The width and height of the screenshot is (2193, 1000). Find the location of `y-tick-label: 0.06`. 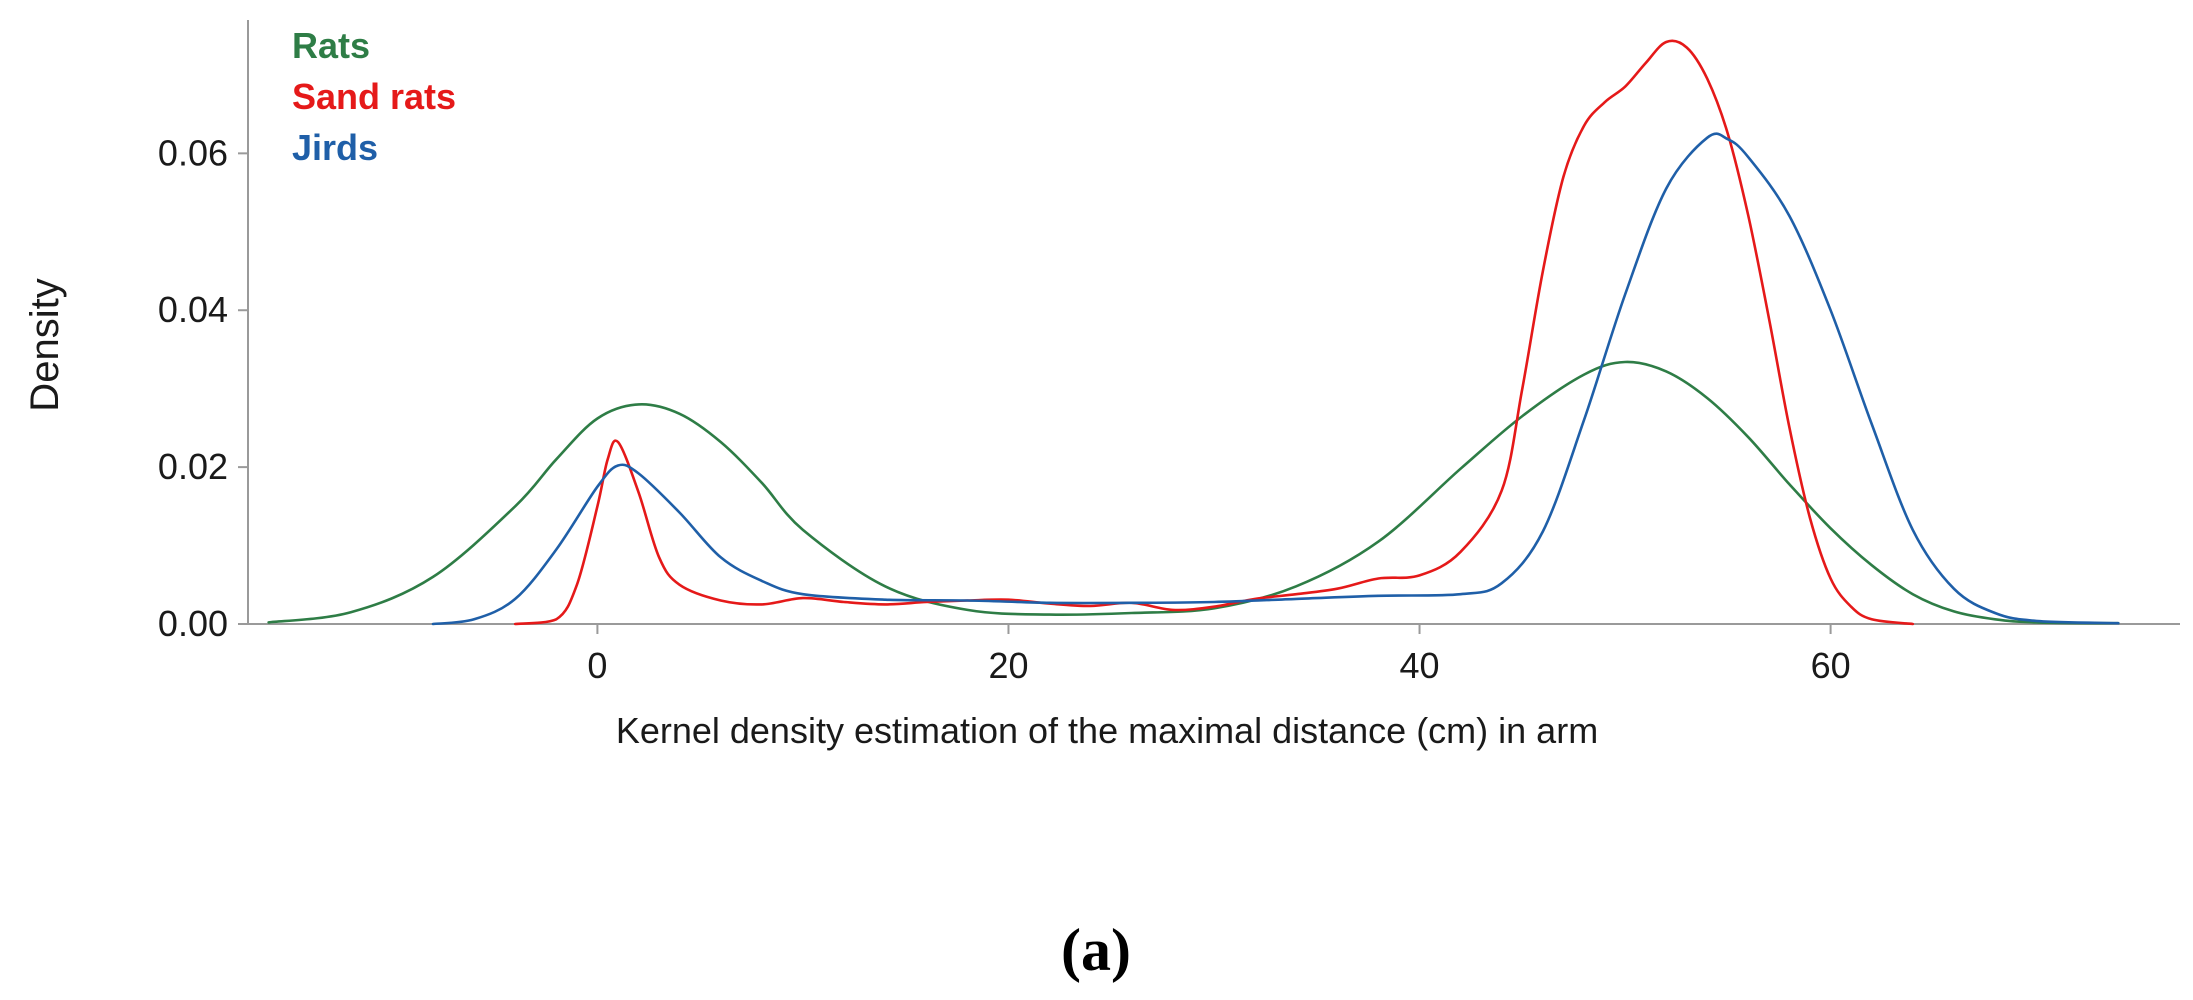

y-tick-label: 0.06 is located at coordinates (193, 152).